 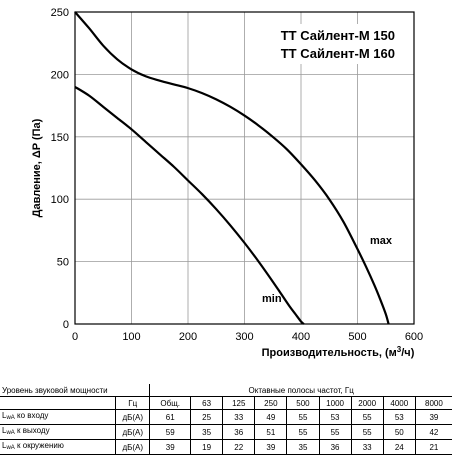 I want to click on column-header: 63, so click(x=207, y=403).